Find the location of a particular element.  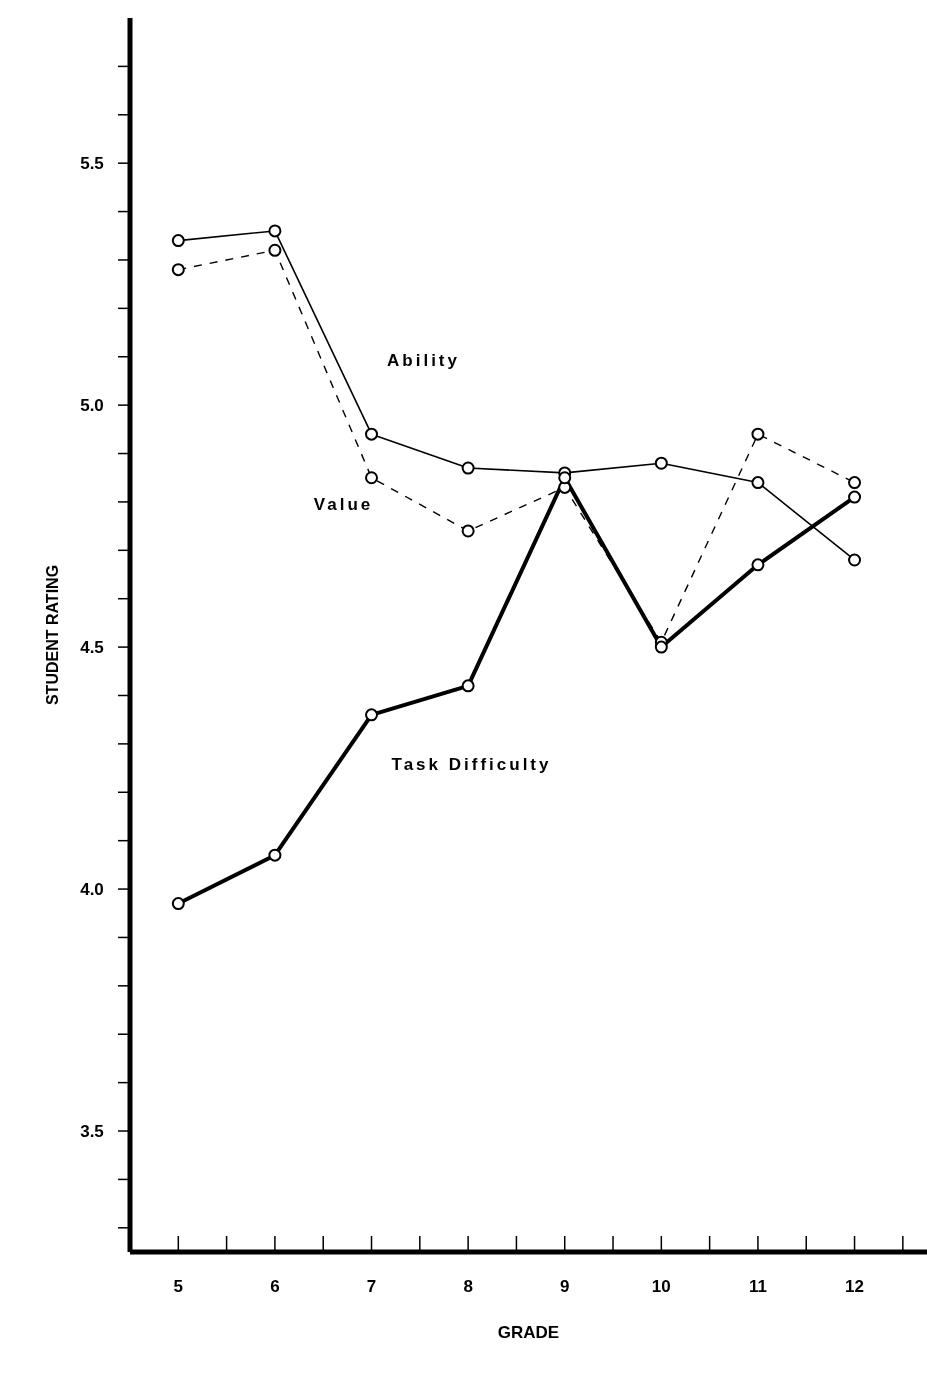

x-tick-label: 7 is located at coordinates (371, 1286).